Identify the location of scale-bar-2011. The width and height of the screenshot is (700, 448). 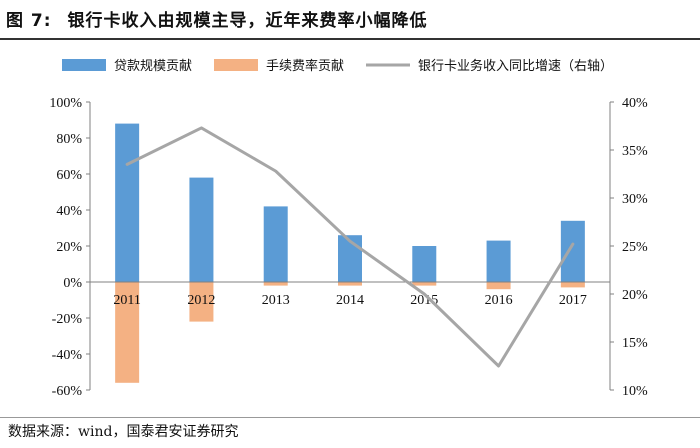
(127, 202).